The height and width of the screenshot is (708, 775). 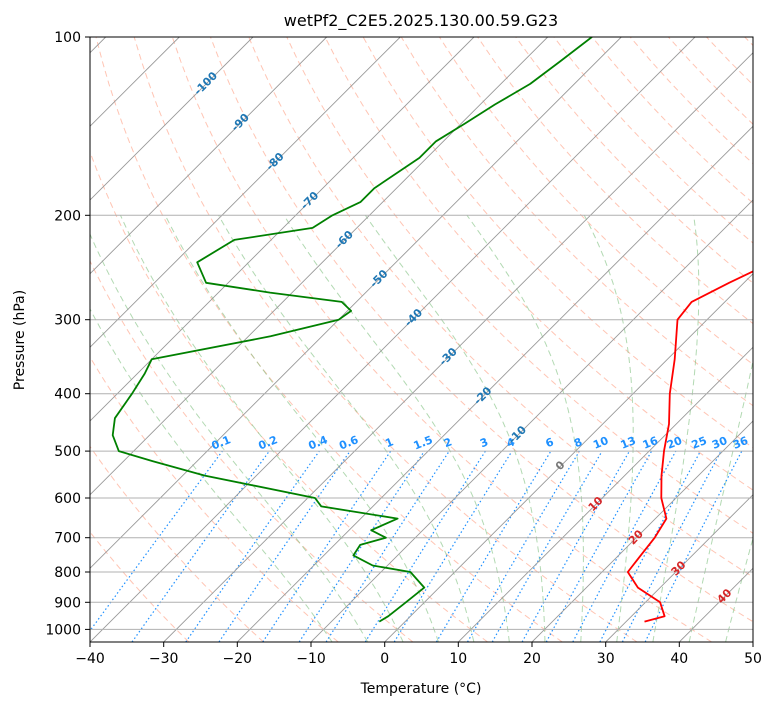 I want to click on x-tick-label: 0, so click(x=384, y=659).